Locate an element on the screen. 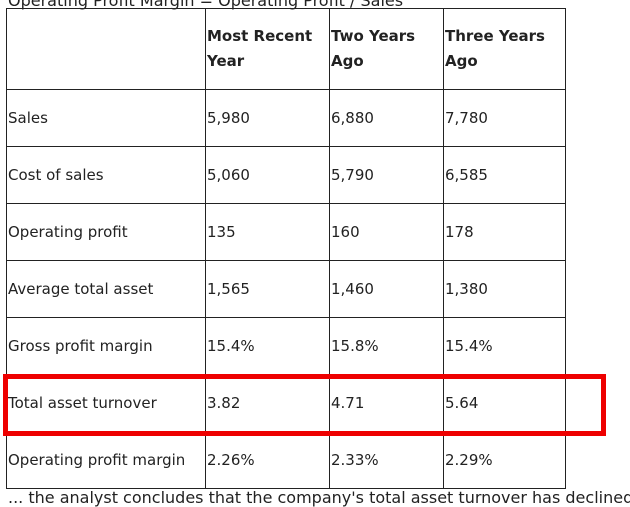 Image resolution: width=630 pixels, height=507 pixels. row-label: Cost of sales is located at coordinates (106, 175).